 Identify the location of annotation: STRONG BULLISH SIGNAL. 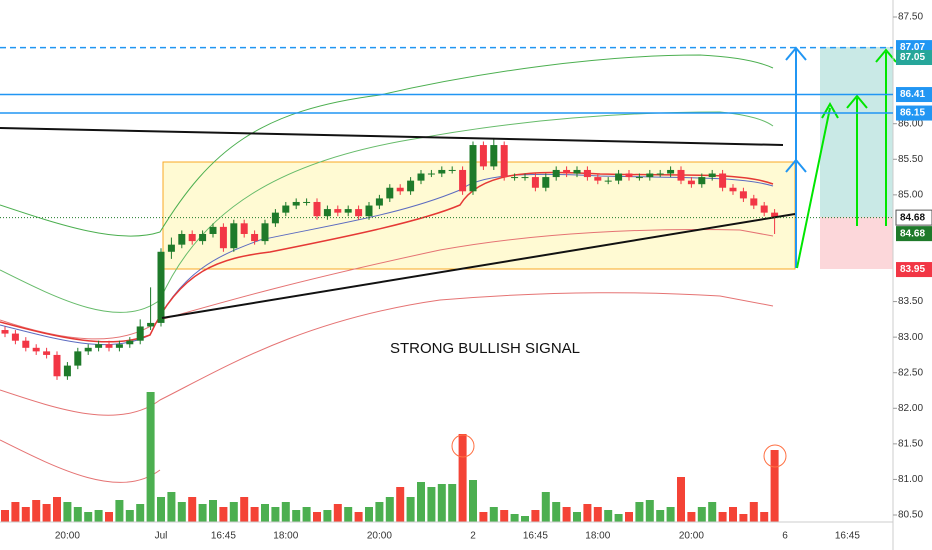
(485, 348).